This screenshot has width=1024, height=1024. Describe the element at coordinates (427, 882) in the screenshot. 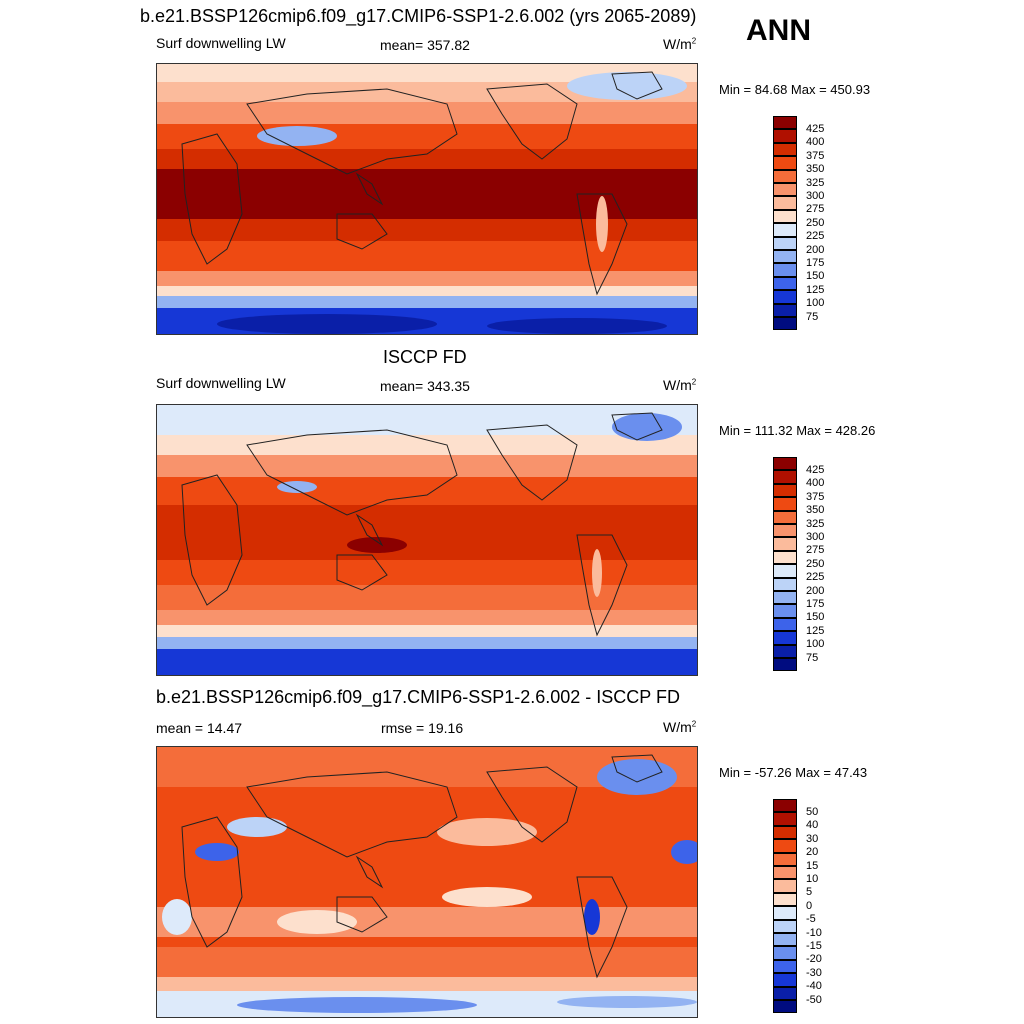

I see `panel-3-map` at that location.